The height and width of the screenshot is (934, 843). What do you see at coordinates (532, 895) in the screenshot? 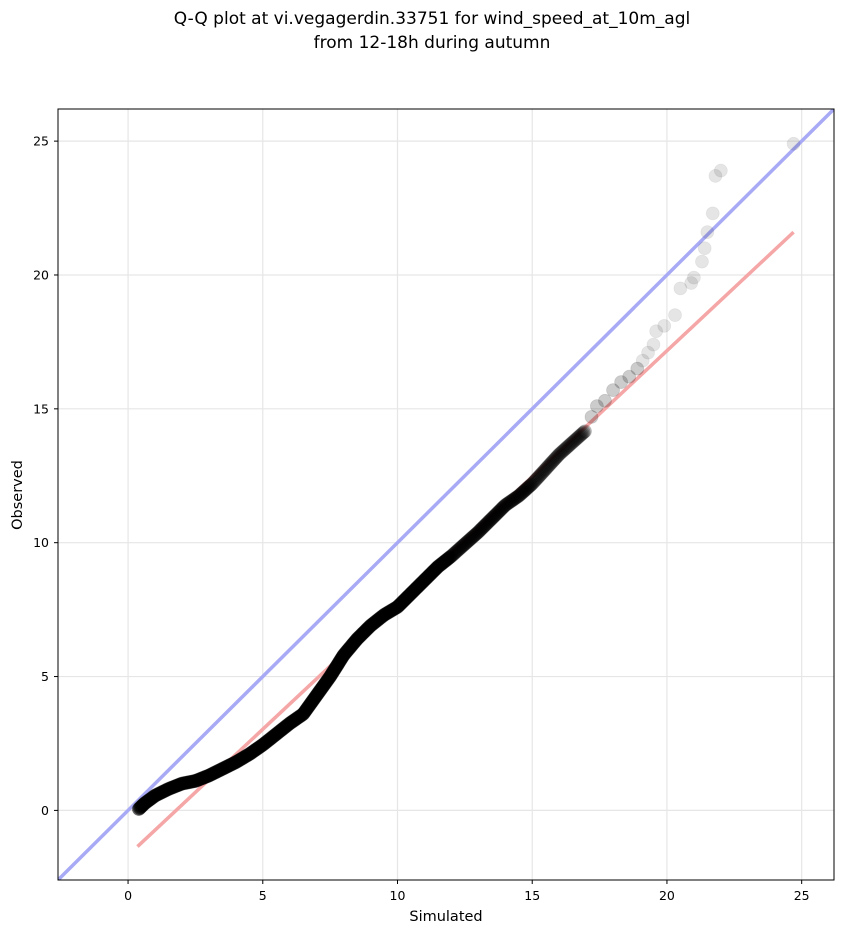
I see `x-tick-label: 15` at bounding box center [532, 895].